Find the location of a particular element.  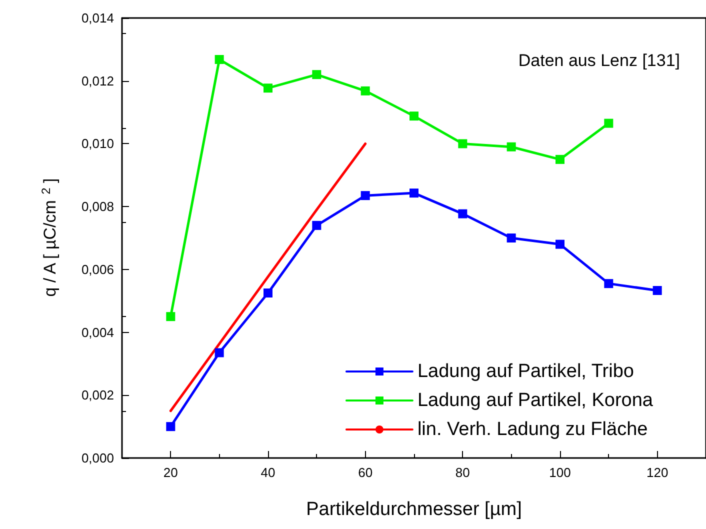

legend-label: lin. Verh. Ladung zu Fläche is located at coordinates (532, 429).